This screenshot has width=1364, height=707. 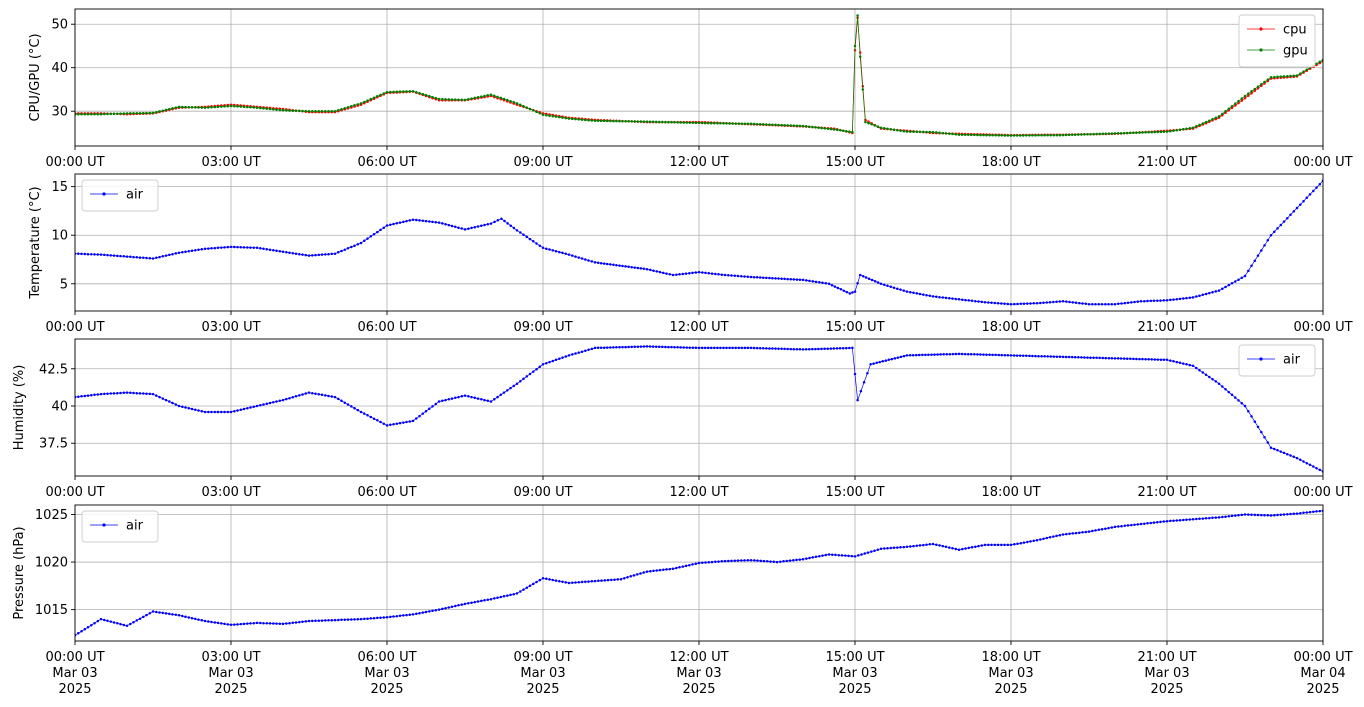 What do you see at coordinates (854, 162) in the screenshot?
I see `x-tick-label: 15:00 UT` at bounding box center [854, 162].